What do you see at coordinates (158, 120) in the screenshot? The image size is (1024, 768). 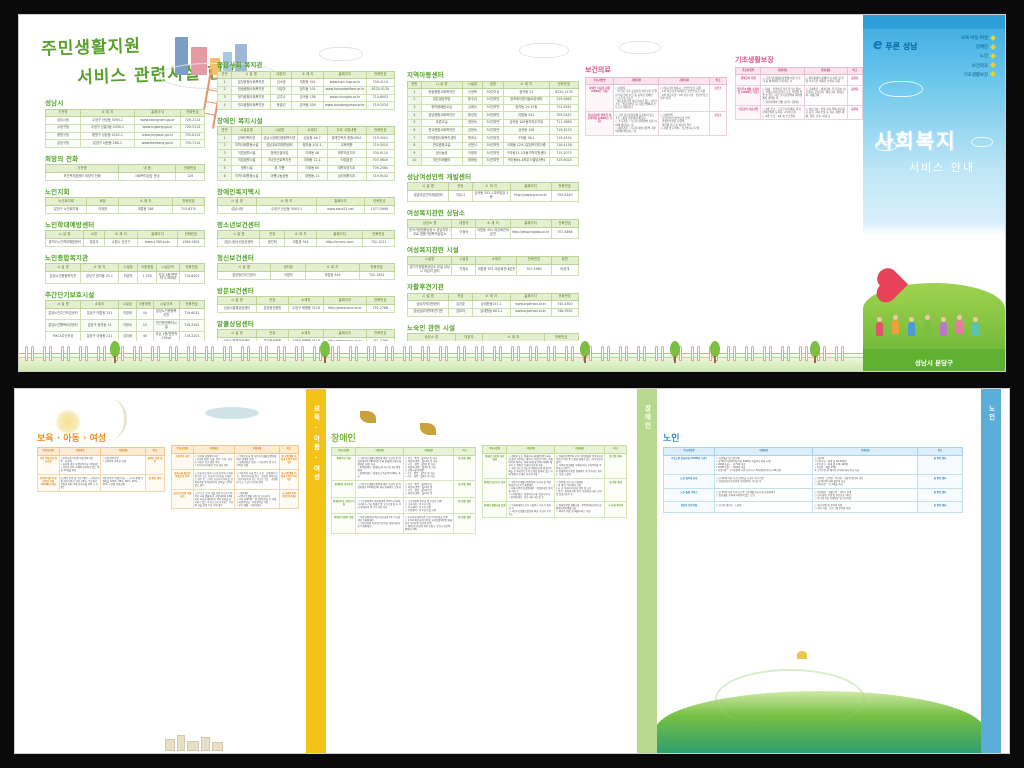 I see `table-cell: www.seongnam.go.kr` at bounding box center [158, 120].